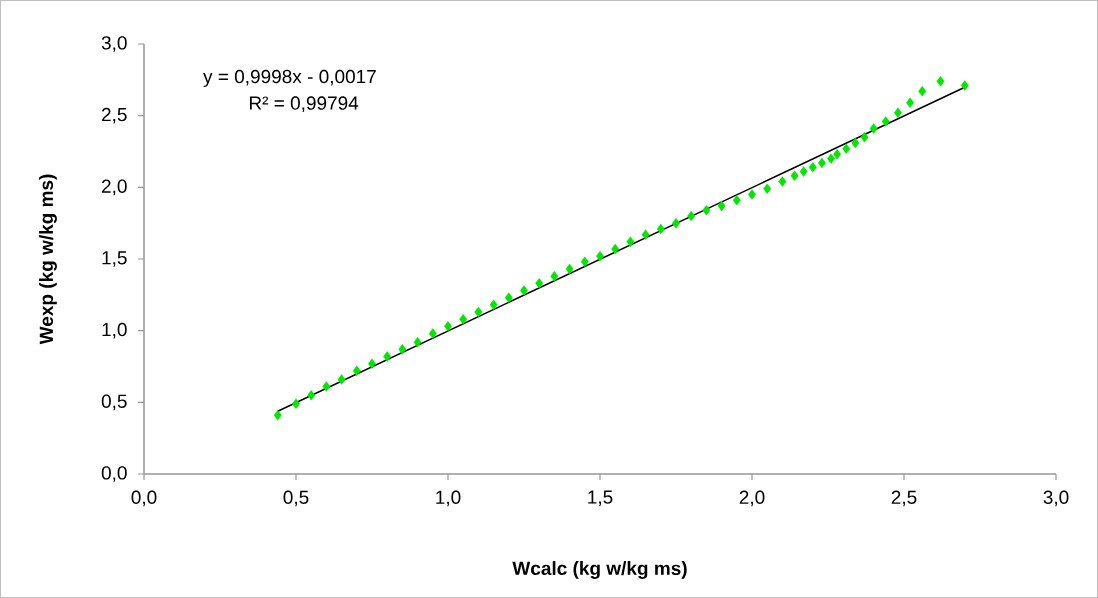 The height and width of the screenshot is (598, 1098). Describe the element at coordinates (114, 330) in the screenshot. I see `y-tick-label: 1,0` at that location.